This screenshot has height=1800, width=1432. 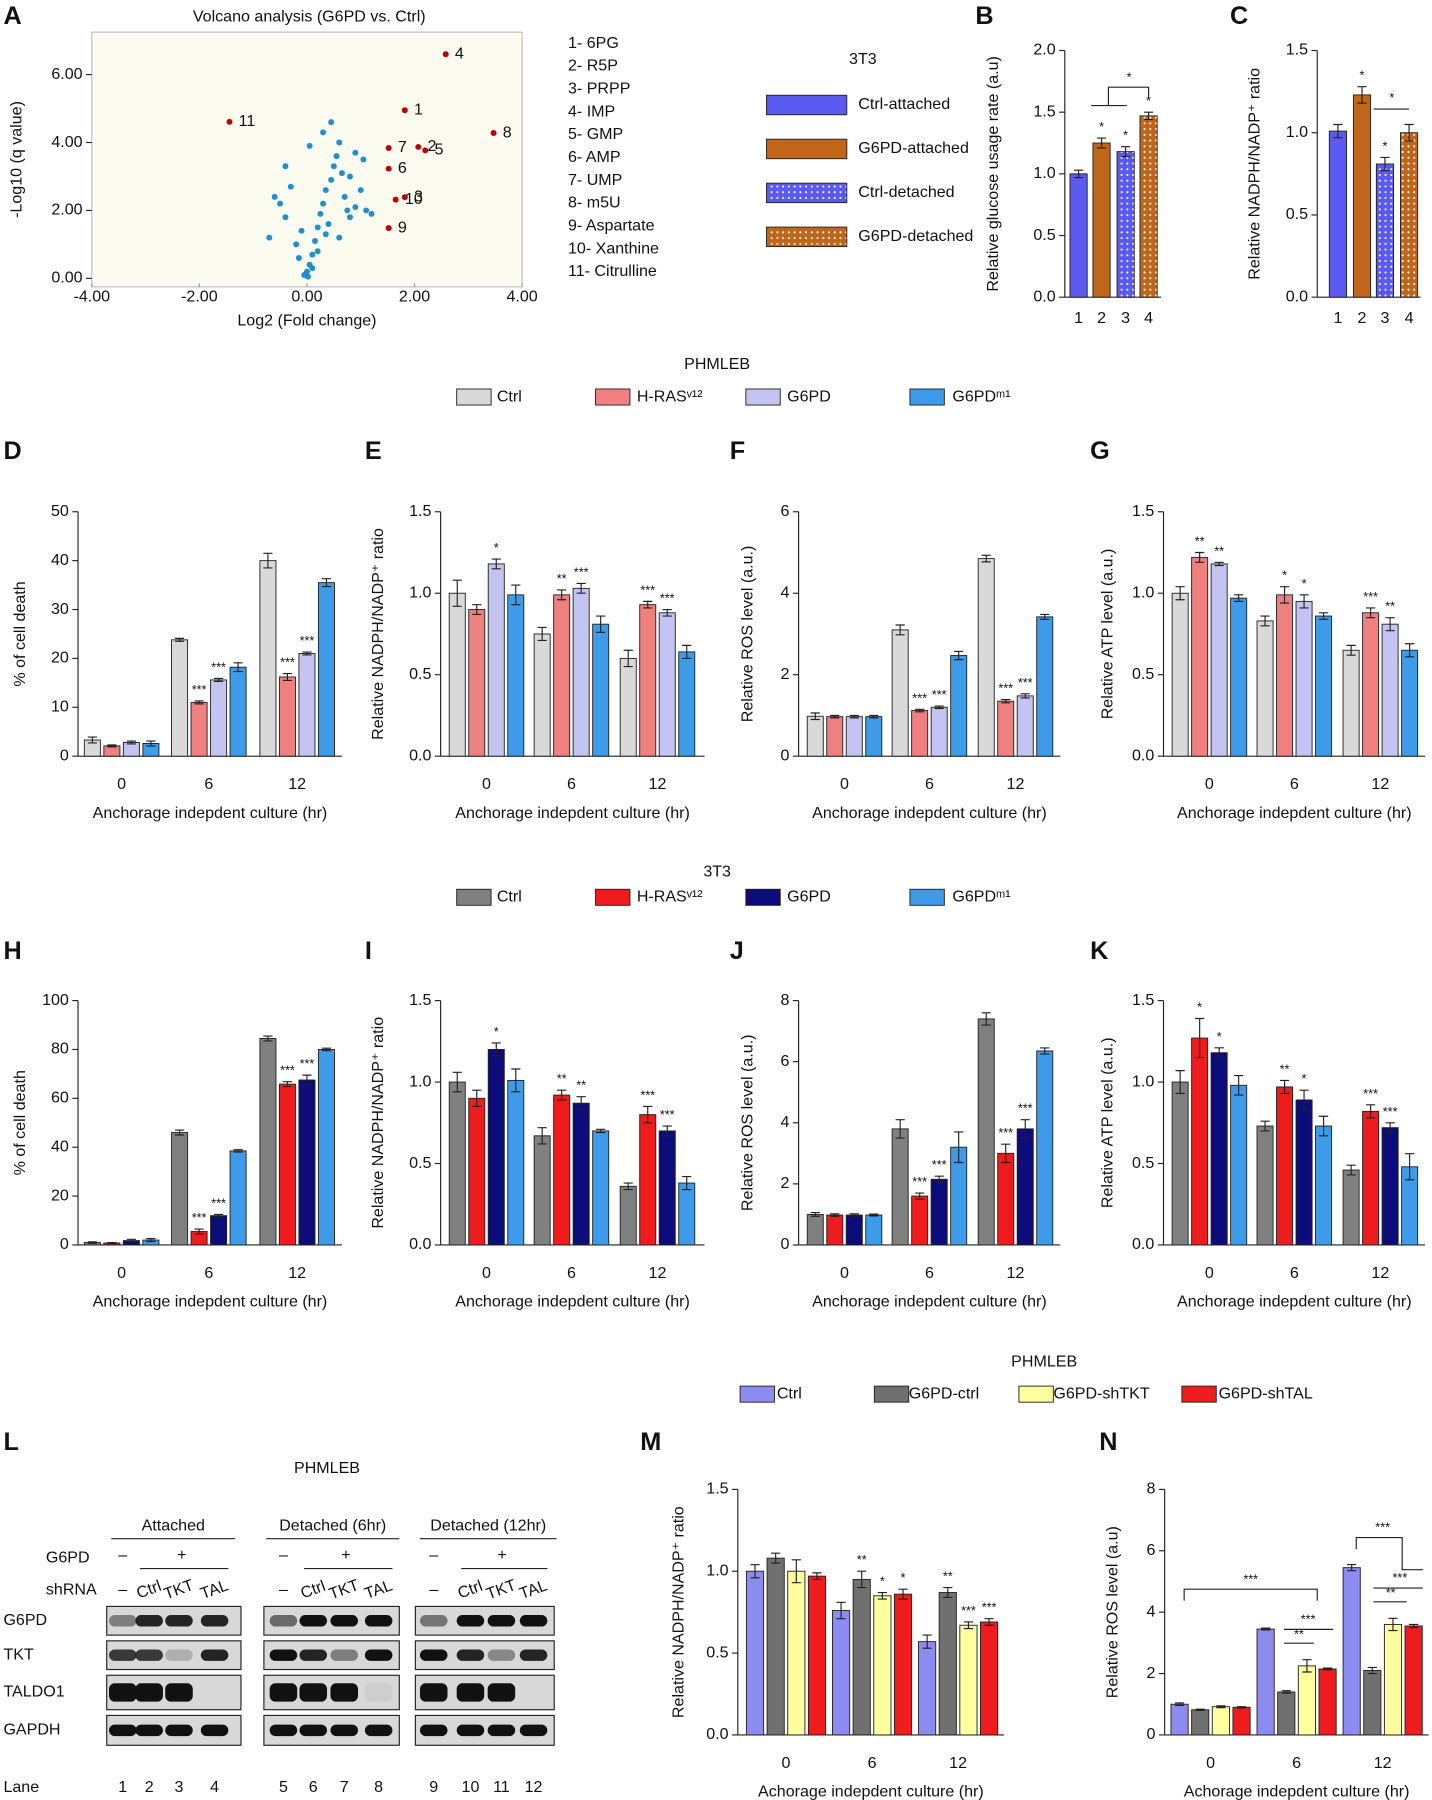 I want to click on point-label: 2, so click(x=431, y=146).